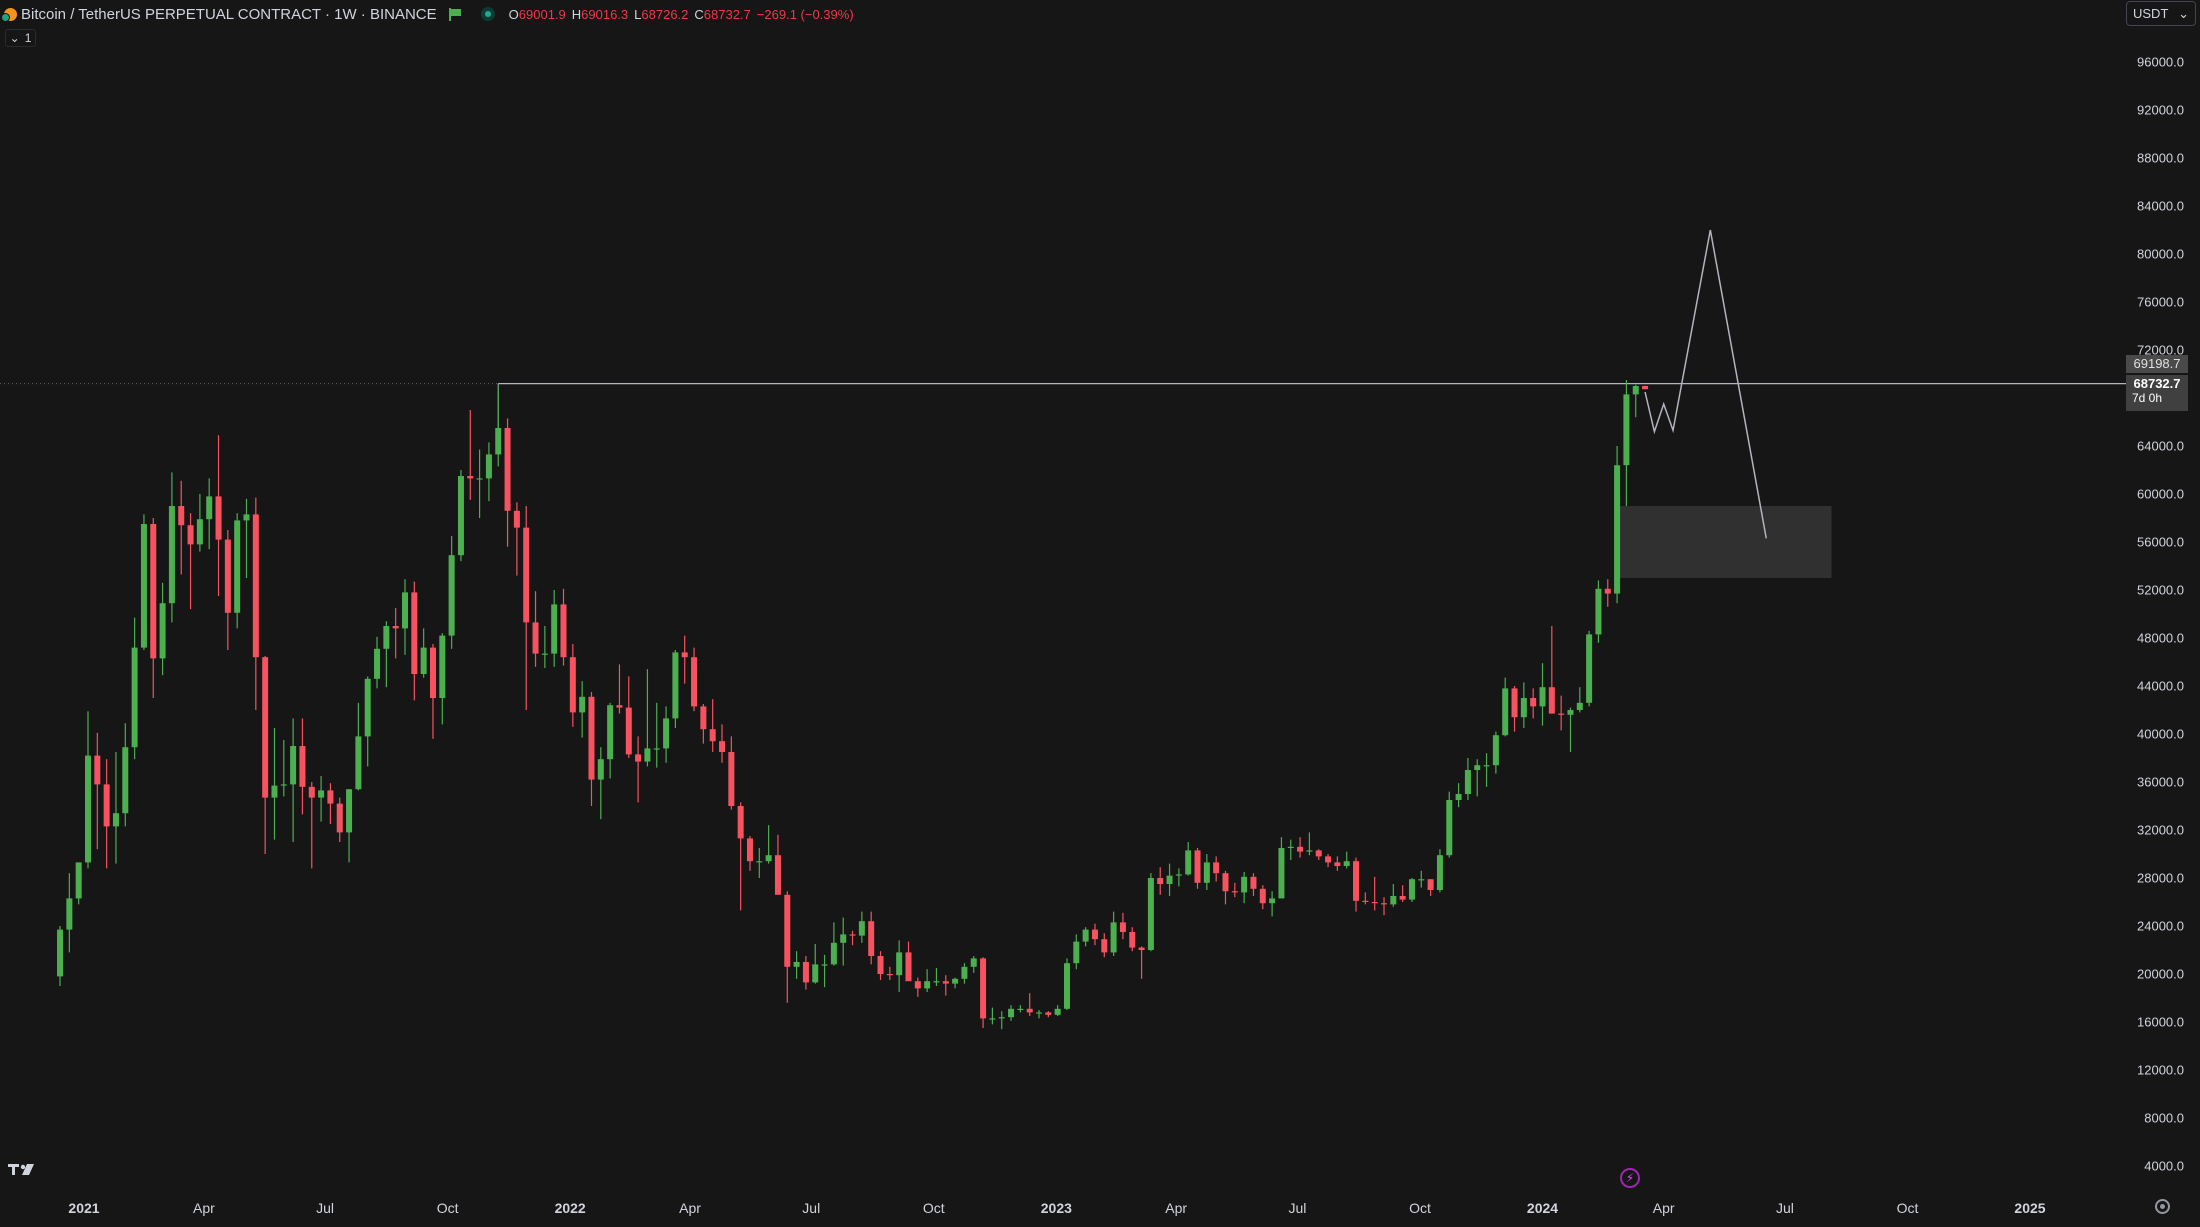 The image size is (2200, 1227). I want to click on projection-layer, so click(1706, 384).